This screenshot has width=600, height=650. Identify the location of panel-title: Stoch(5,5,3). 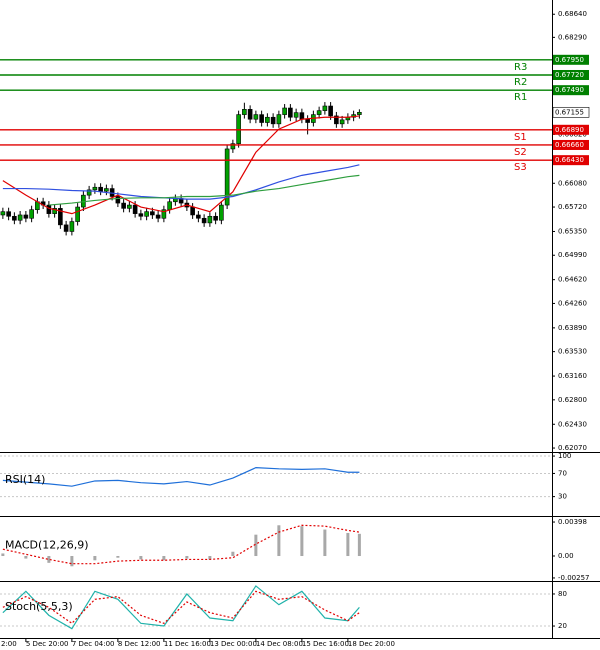
(39, 606).